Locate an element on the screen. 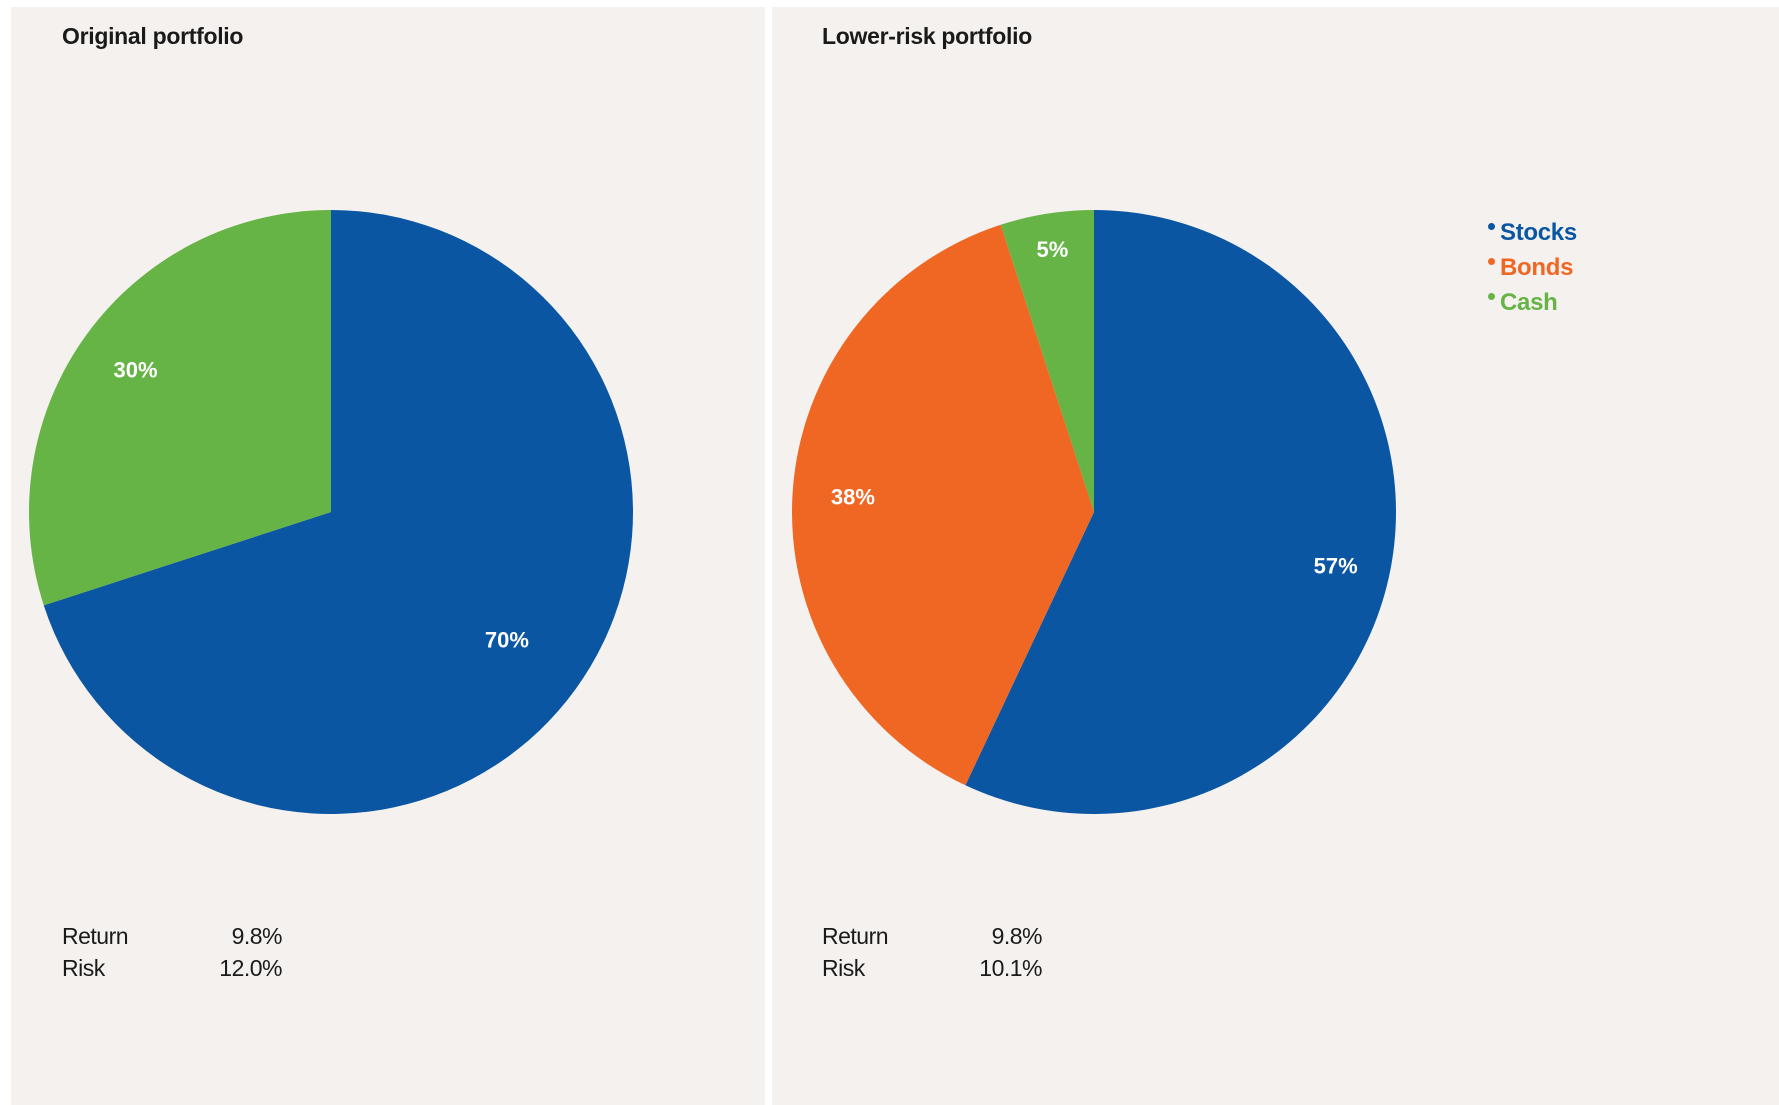 This screenshot has width=1779, height=1105. risk-value: 12.0% is located at coordinates (250, 968).